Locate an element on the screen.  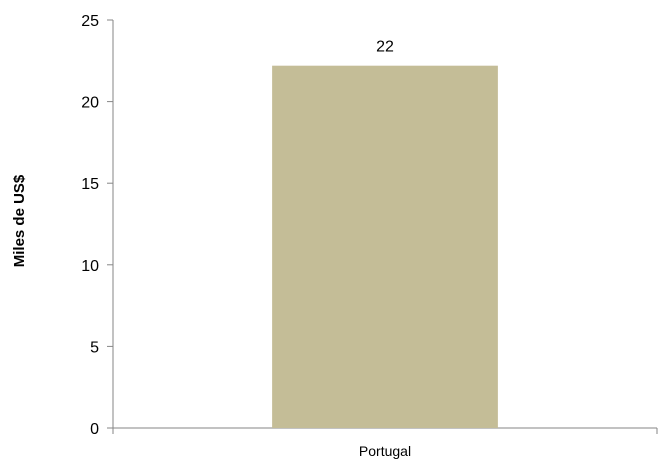
y-tick-label: 5 is located at coordinates (94, 347).